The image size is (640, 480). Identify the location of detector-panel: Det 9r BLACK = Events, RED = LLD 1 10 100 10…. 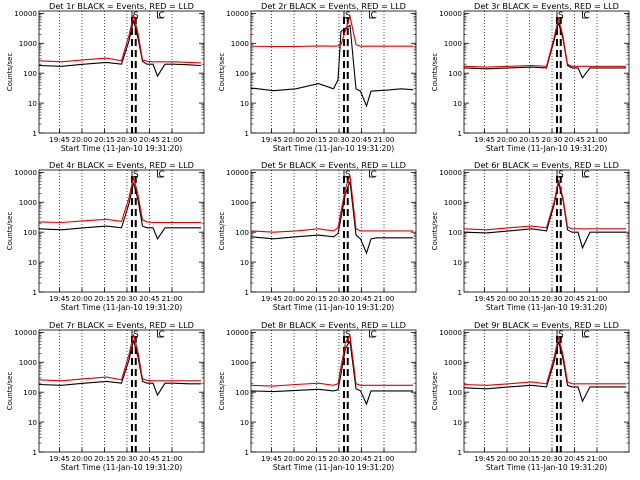
(530, 396).